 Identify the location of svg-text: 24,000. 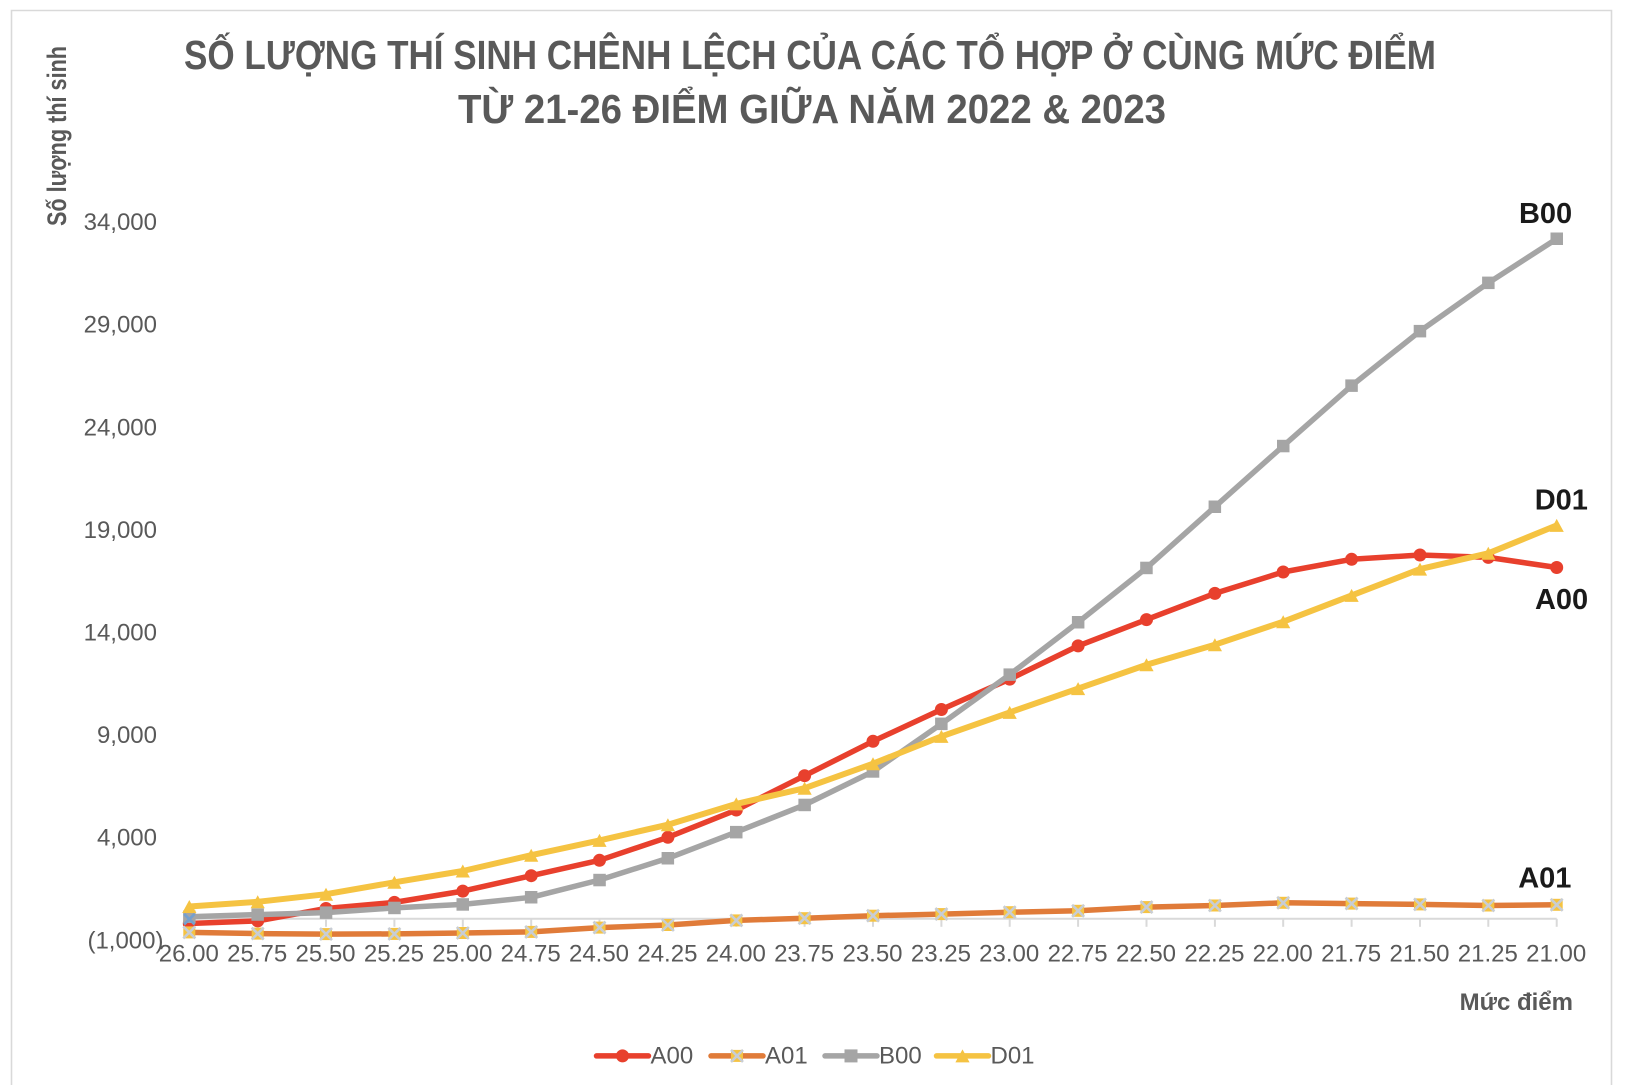
(120, 427).